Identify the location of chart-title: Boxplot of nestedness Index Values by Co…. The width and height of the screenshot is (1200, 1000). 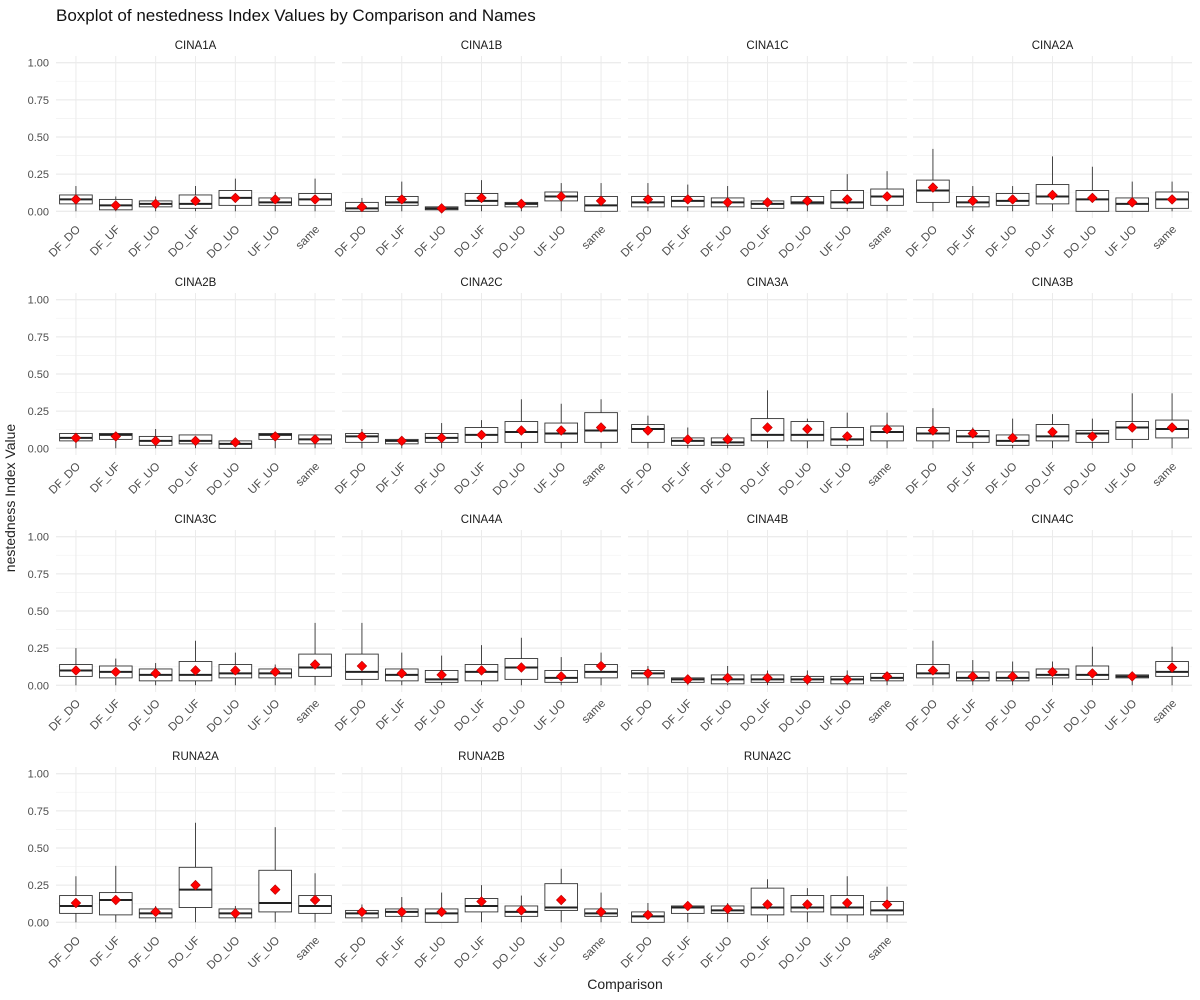
(296, 15).